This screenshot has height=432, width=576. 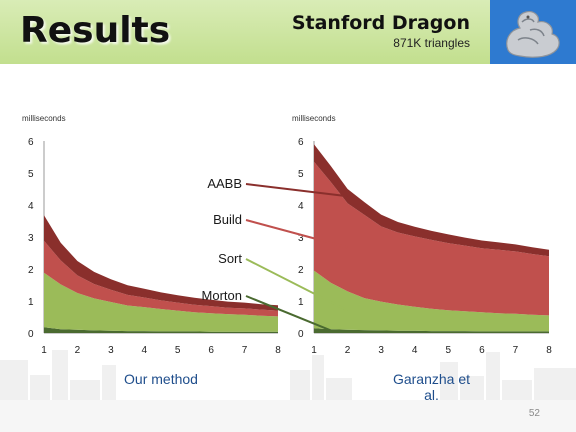 I want to click on subject-subtitle: 871K triangles, so click(x=431, y=43).